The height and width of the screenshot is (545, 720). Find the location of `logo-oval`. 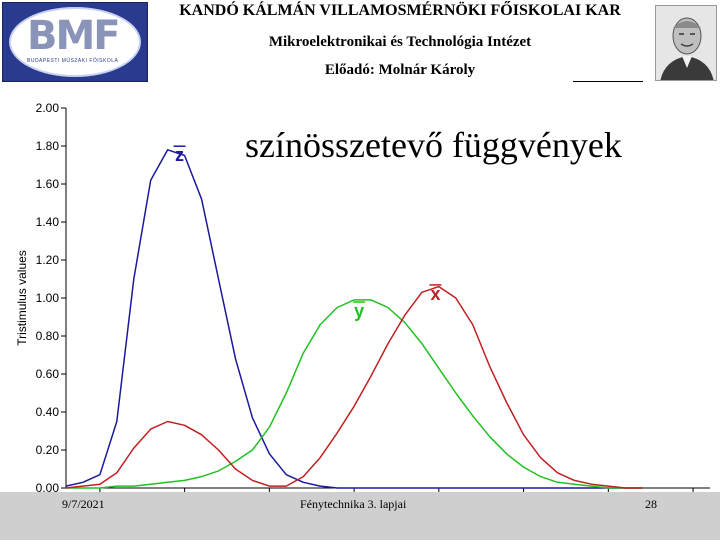

logo-oval is located at coordinates (75, 42).